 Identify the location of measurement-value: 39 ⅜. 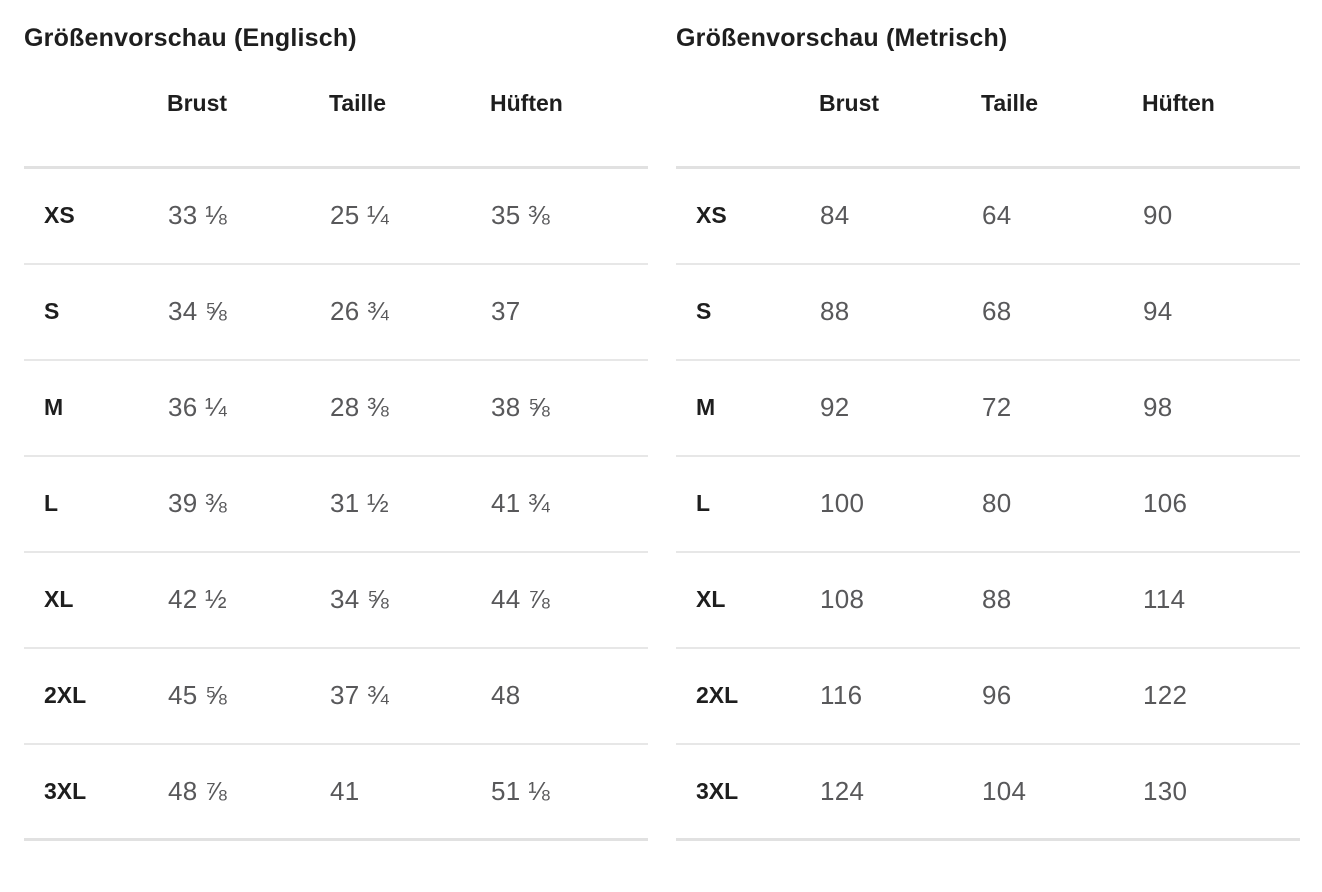
(198, 503).